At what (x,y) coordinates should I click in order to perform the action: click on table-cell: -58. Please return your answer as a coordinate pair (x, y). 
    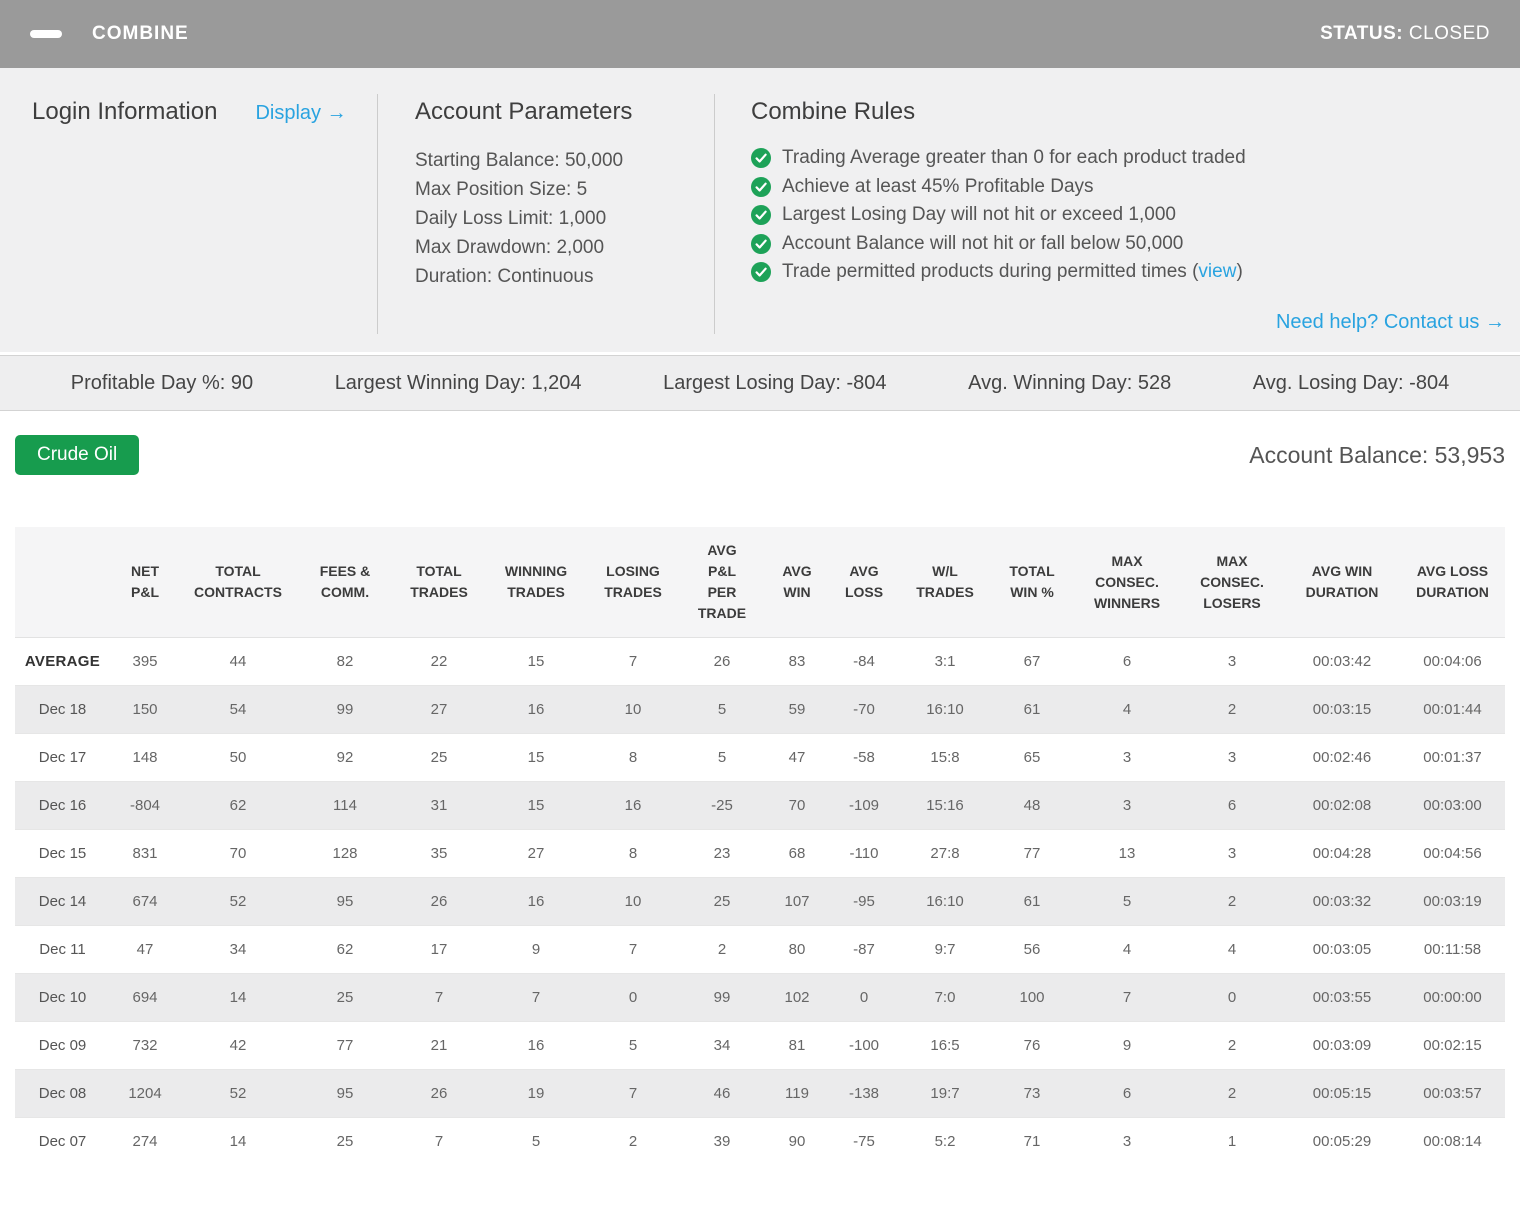
    Looking at the image, I should click on (864, 757).